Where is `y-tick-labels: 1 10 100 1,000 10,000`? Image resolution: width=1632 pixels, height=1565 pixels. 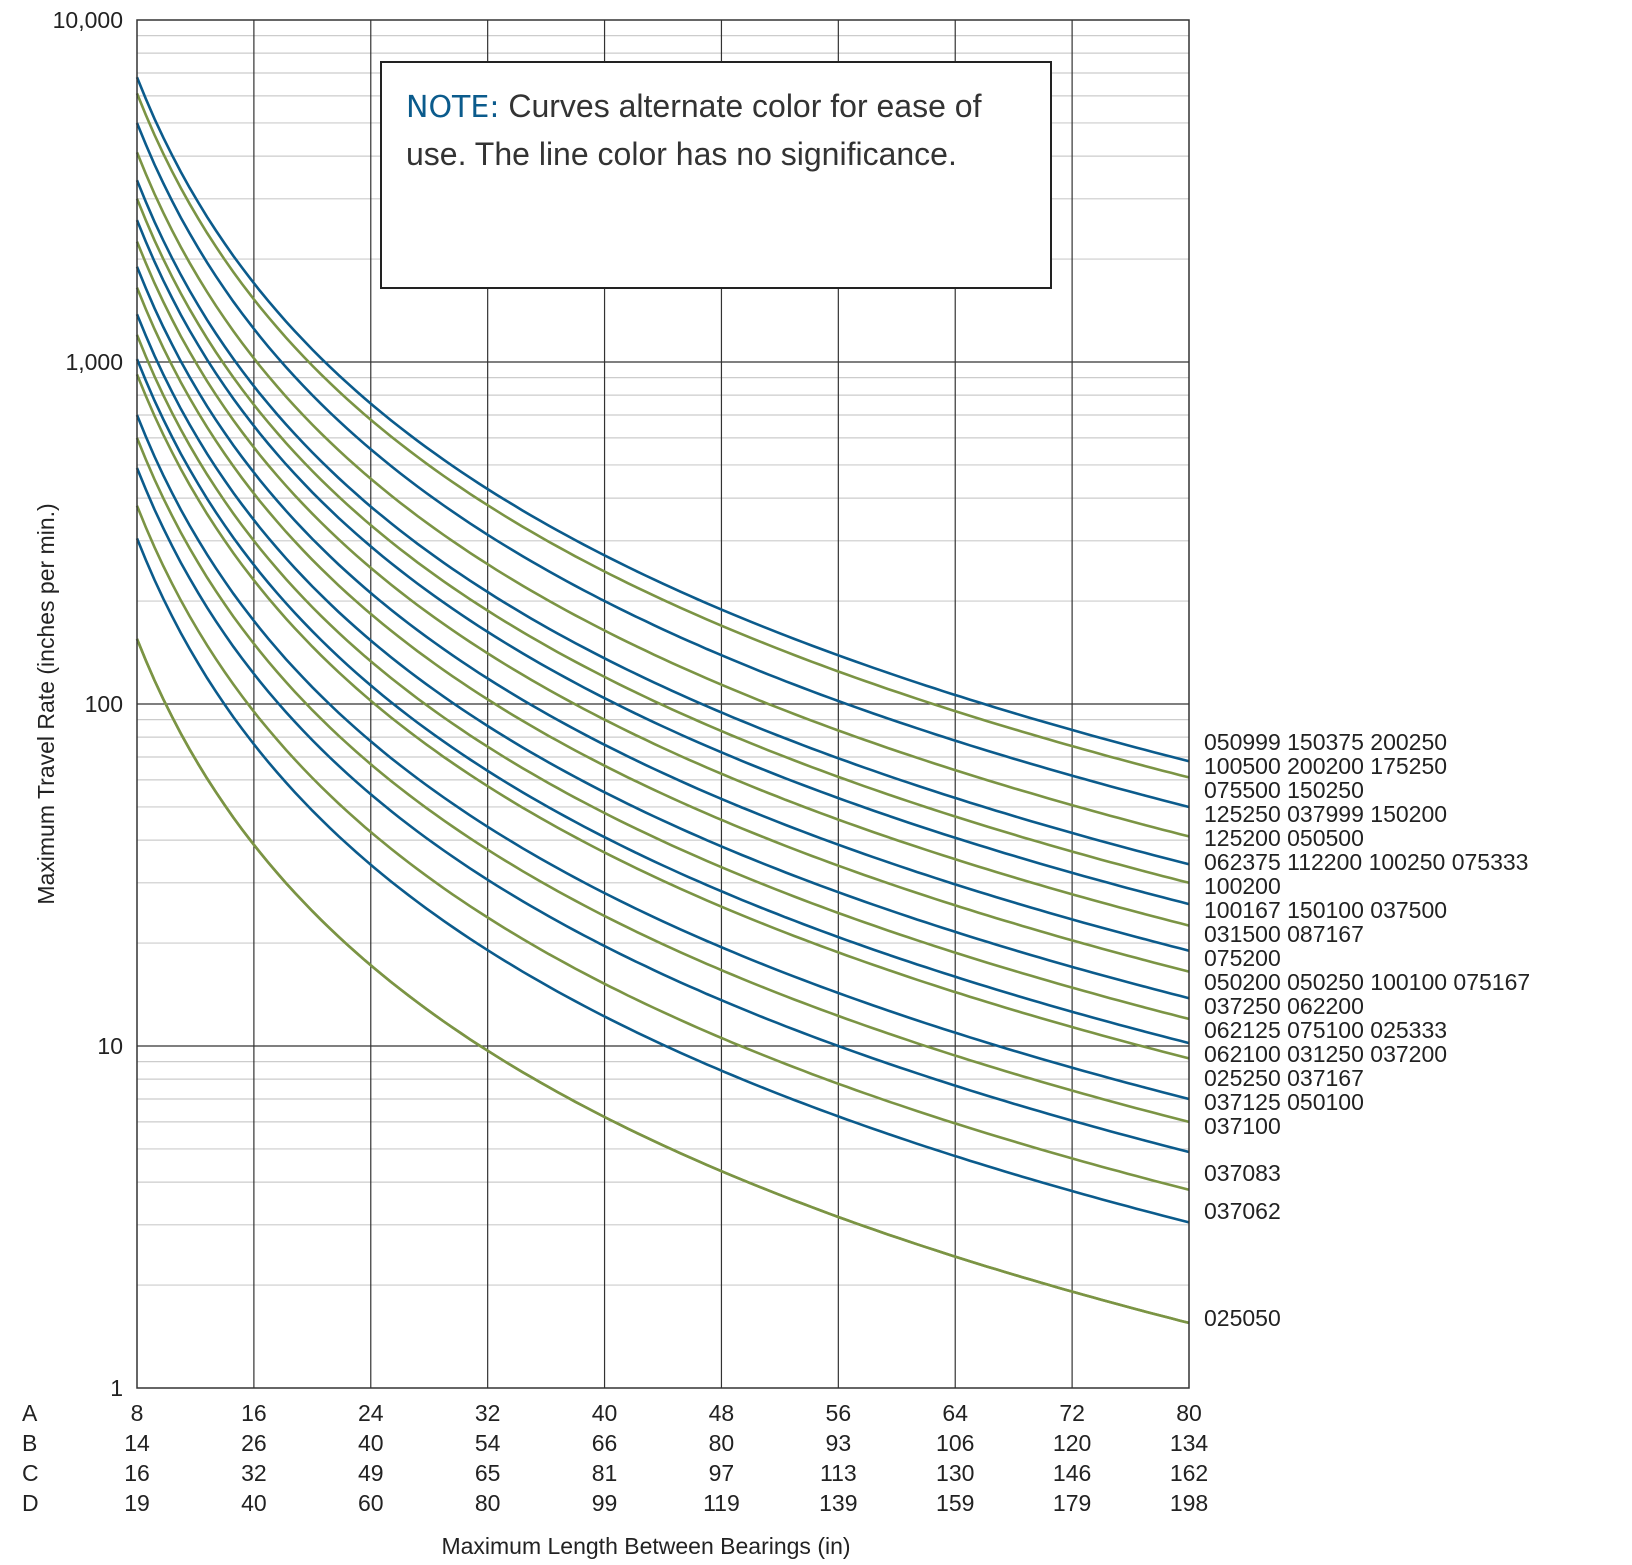
y-tick-labels: 1 10 100 1,000 10,000 is located at coordinates (88, 704).